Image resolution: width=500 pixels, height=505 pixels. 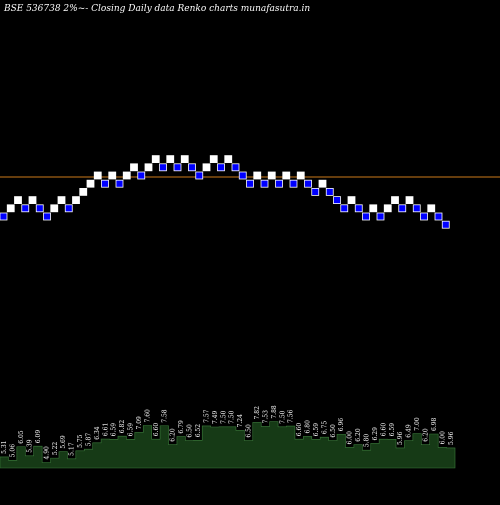 What do you see at coordinates (308, 427) in the screenshot?
I see `volume-label: 6.80` at bounding box center [308, 427].